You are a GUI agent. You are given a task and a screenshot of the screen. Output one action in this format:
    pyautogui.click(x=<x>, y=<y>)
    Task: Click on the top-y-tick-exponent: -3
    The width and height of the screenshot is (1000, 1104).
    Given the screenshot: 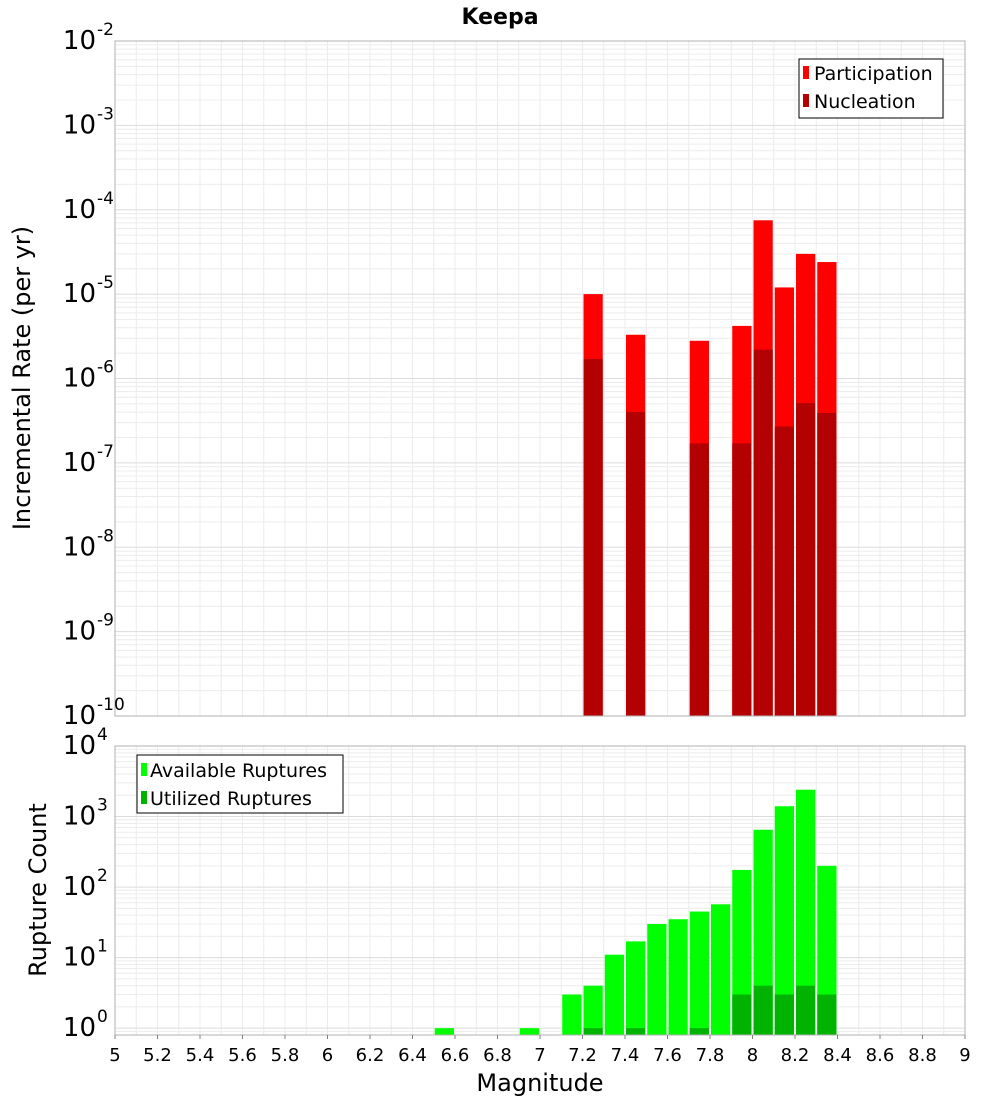 What is the action you would take?
    pyautogui.click(x=105, y=114)
    